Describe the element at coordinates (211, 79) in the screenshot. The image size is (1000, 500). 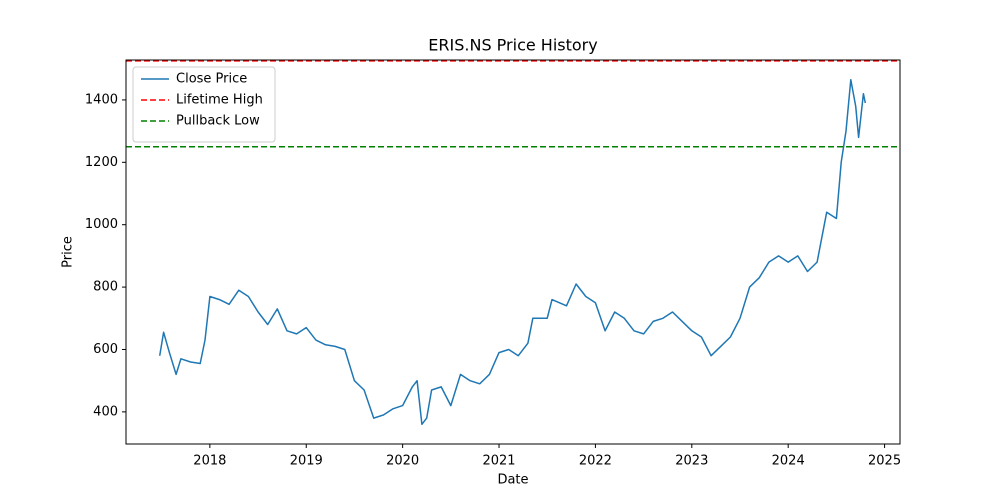
I see `legend-label: Close Price` at that location.